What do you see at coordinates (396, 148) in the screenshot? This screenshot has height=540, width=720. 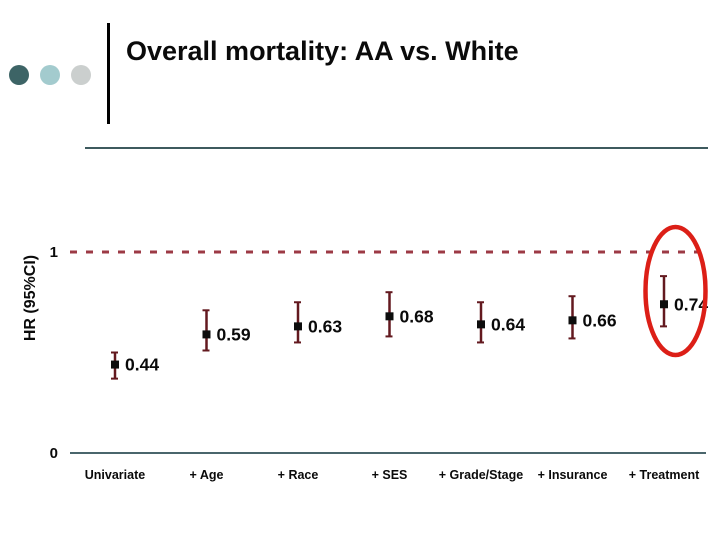 I see `title-divider-horizontal` at bounding box center [396, 148].